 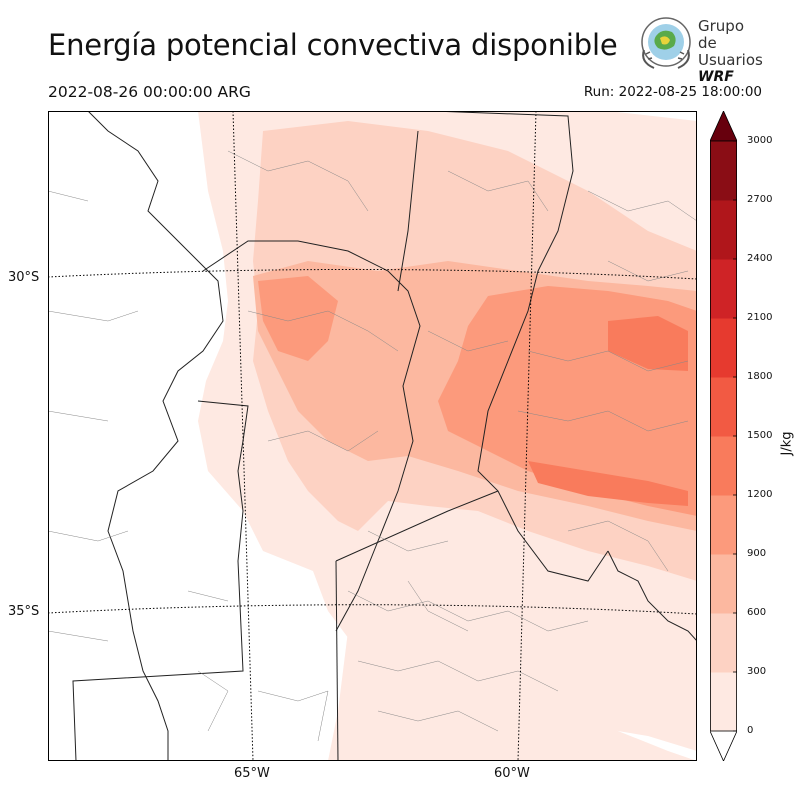 What do you see at coordinates (372, 609) in the screenshot?
I see `parallel-35s` at bounding box center [372, 609].